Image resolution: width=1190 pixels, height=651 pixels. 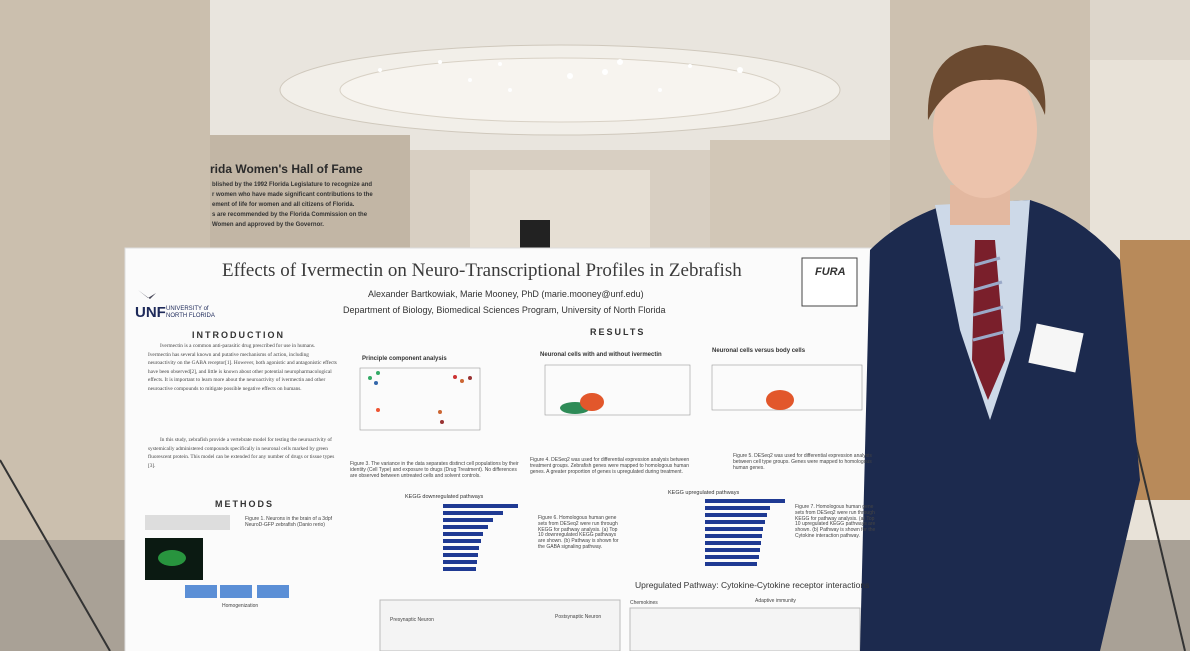 I want to click on sign-title: rida Women's Hall of Fame, so click(x=286, y=169).